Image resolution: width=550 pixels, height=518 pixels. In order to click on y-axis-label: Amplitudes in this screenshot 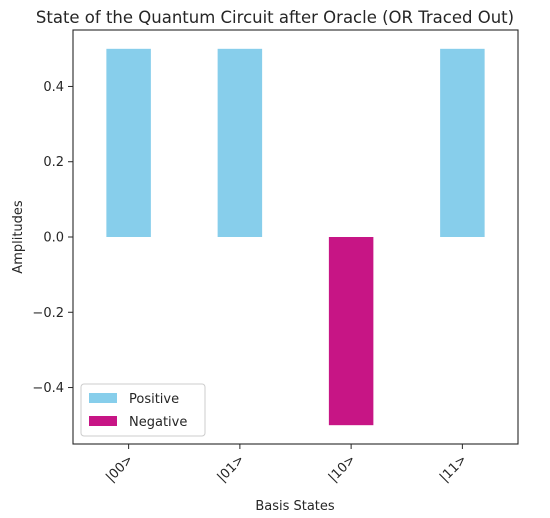, I will do `click(18, 237)`.